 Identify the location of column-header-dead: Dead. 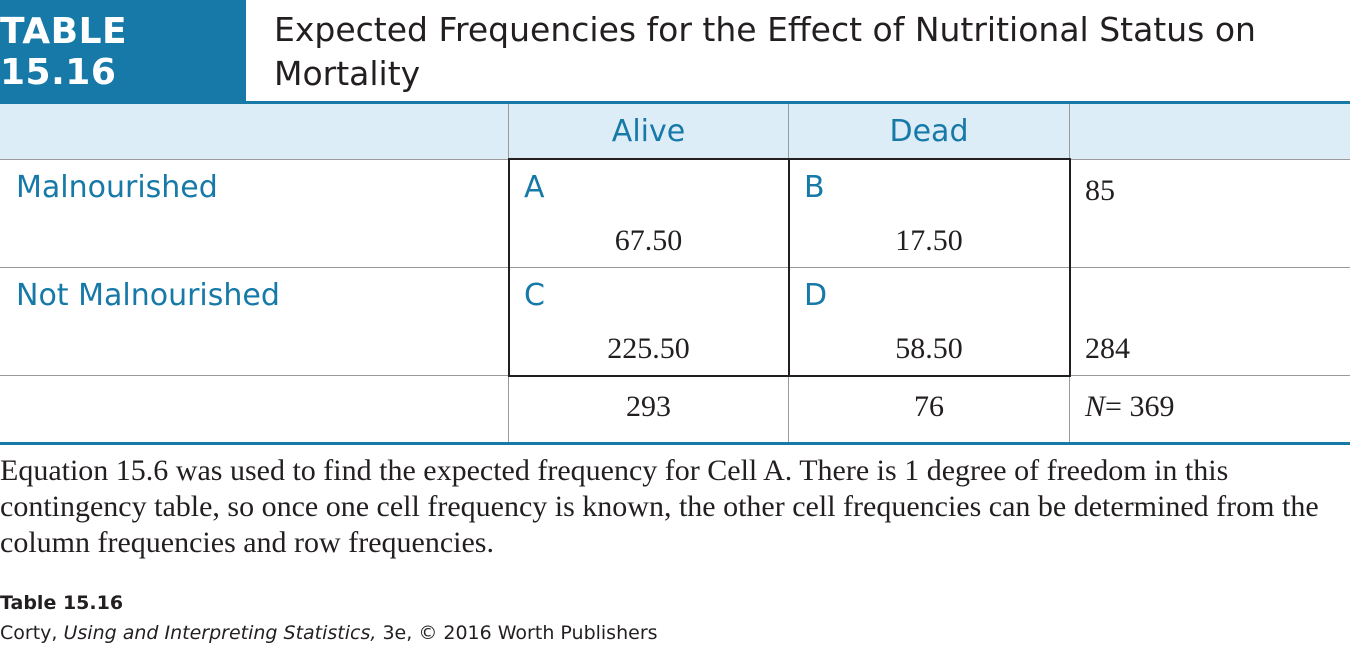
(929, 131).